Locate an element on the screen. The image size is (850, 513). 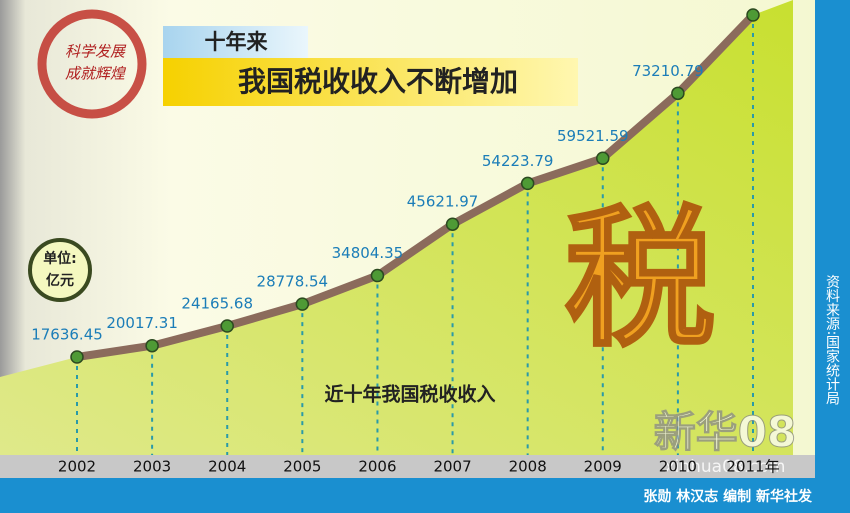
value-label: 45621.97 is located at coordinates (443, 202).